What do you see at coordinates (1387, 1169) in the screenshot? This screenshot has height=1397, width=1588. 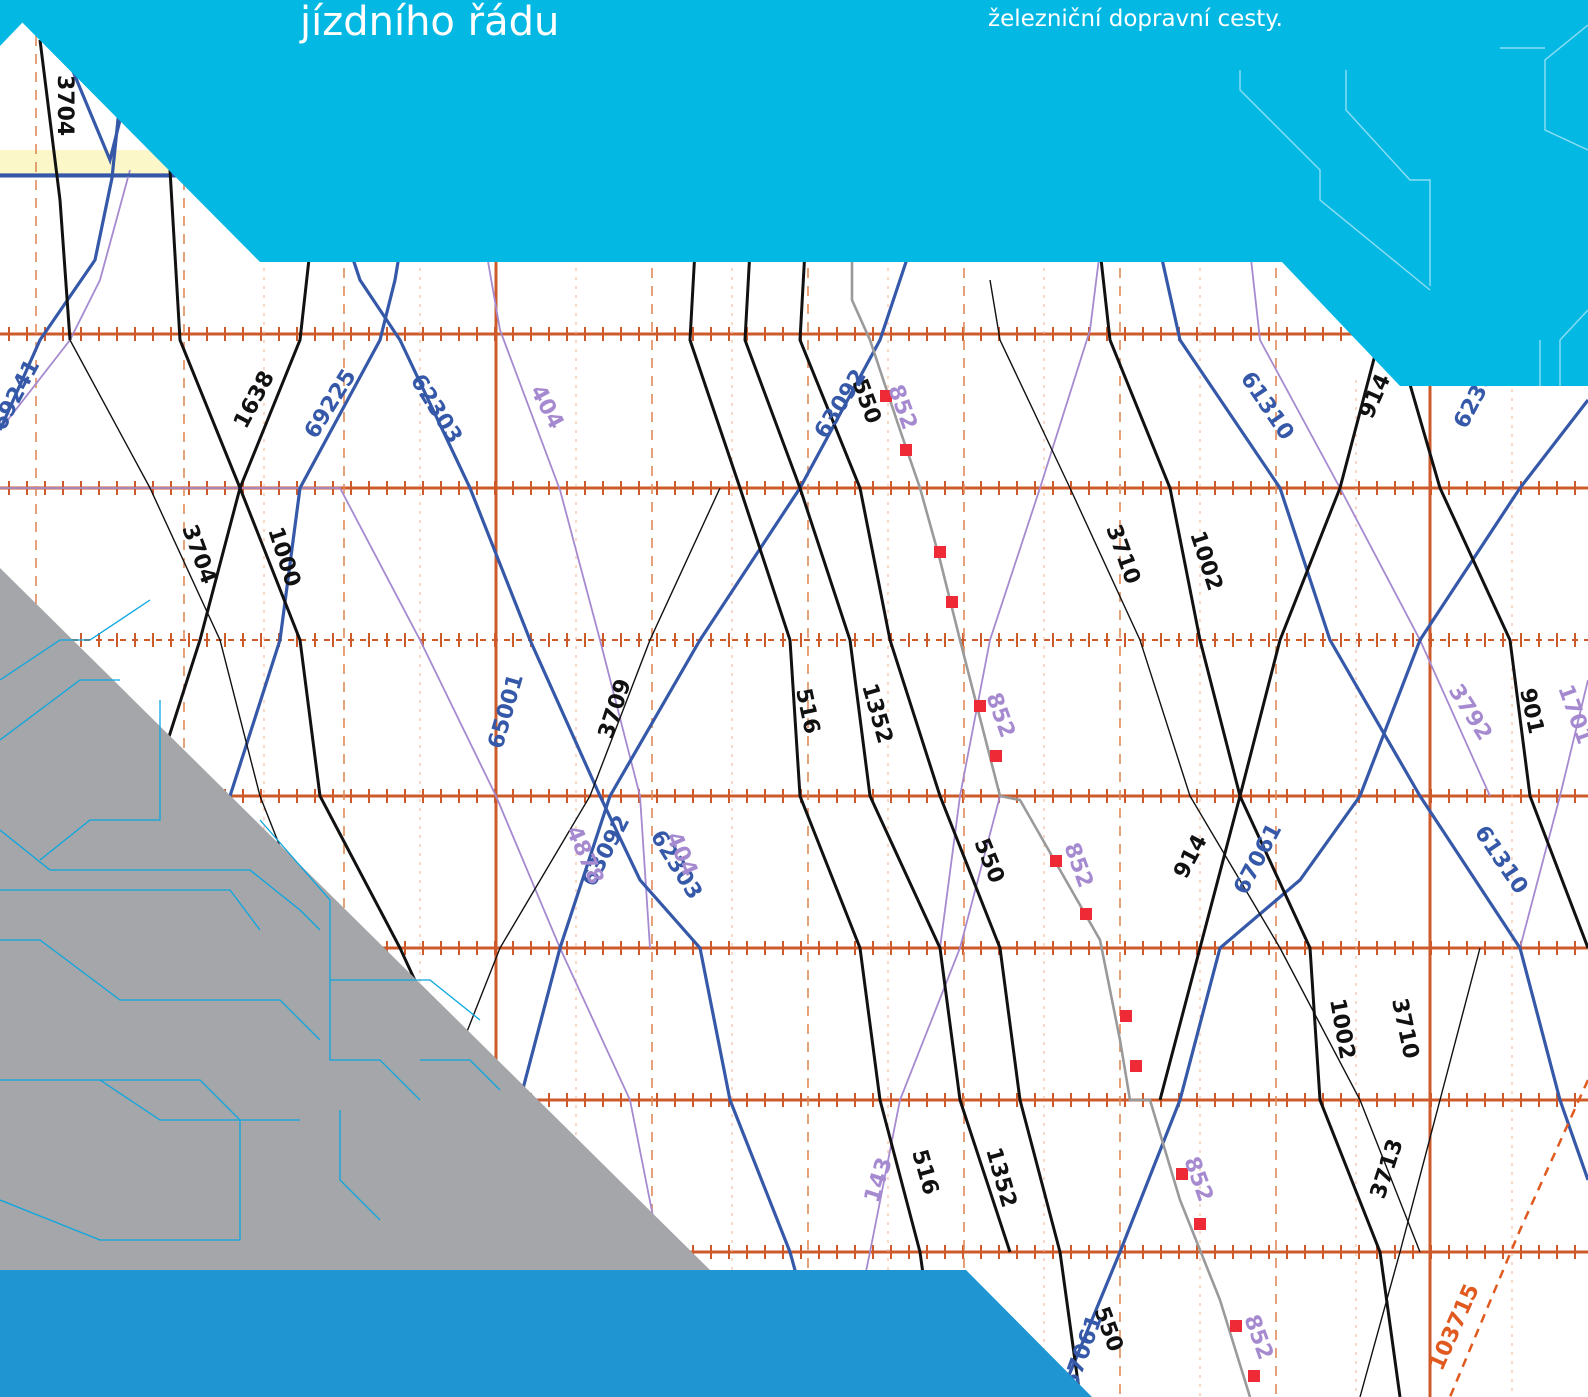 I see `train-label: 3713` at bounding box center [1387, 1169].